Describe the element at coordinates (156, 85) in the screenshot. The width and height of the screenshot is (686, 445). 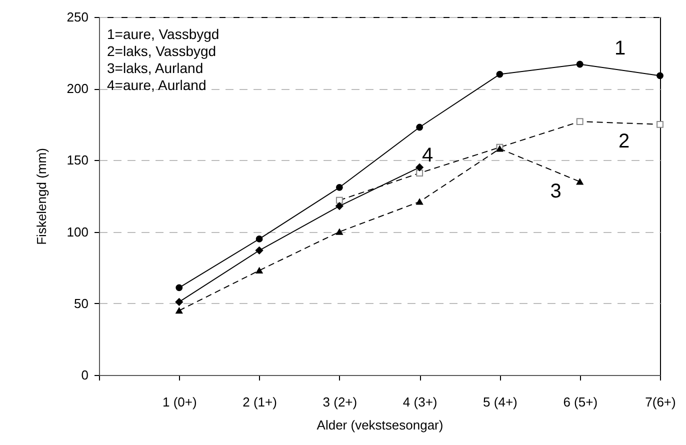
I see `annotation: 4=aure, Aurland` at that location.